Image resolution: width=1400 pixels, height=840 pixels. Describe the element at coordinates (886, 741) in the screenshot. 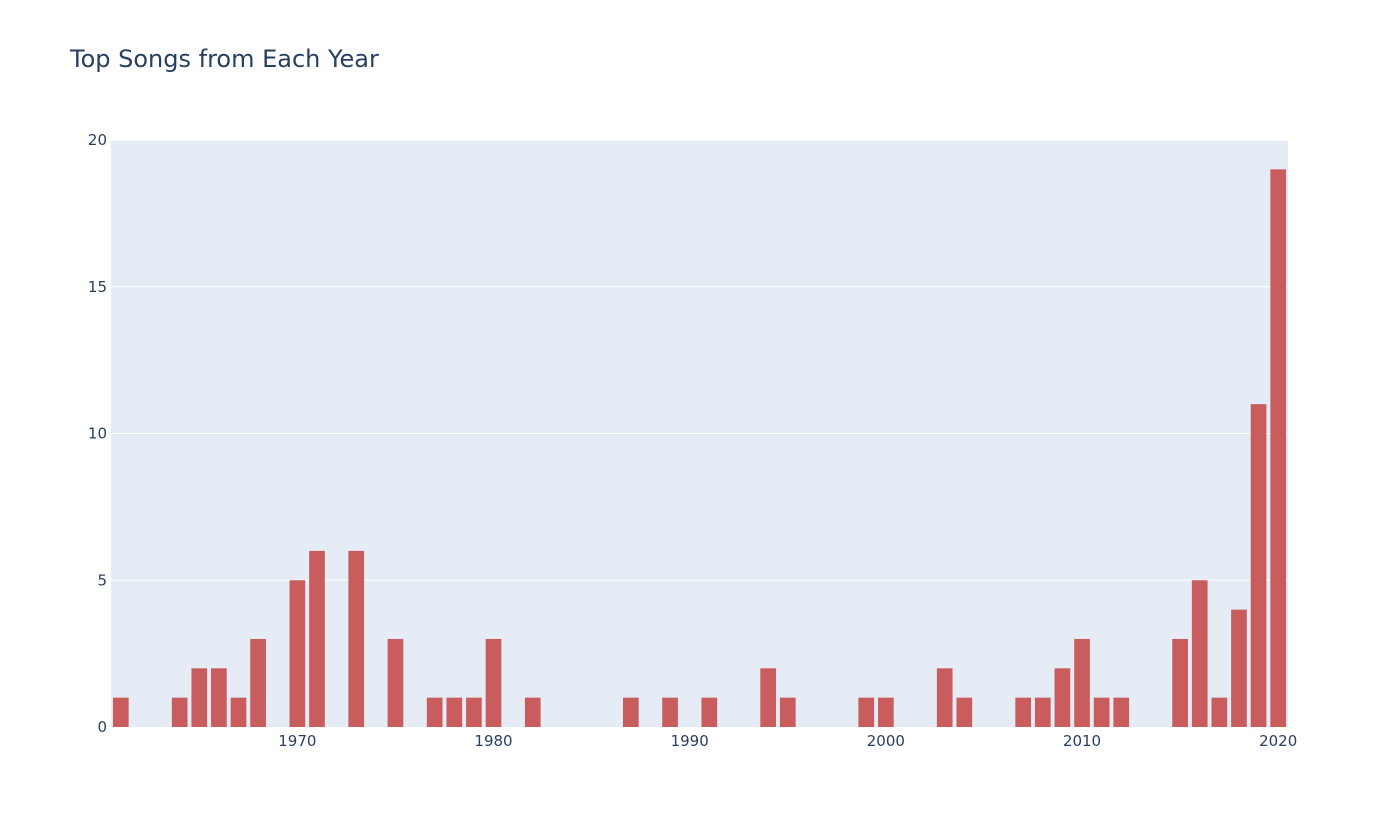

I see `x-tick-label: 2000` at that location.